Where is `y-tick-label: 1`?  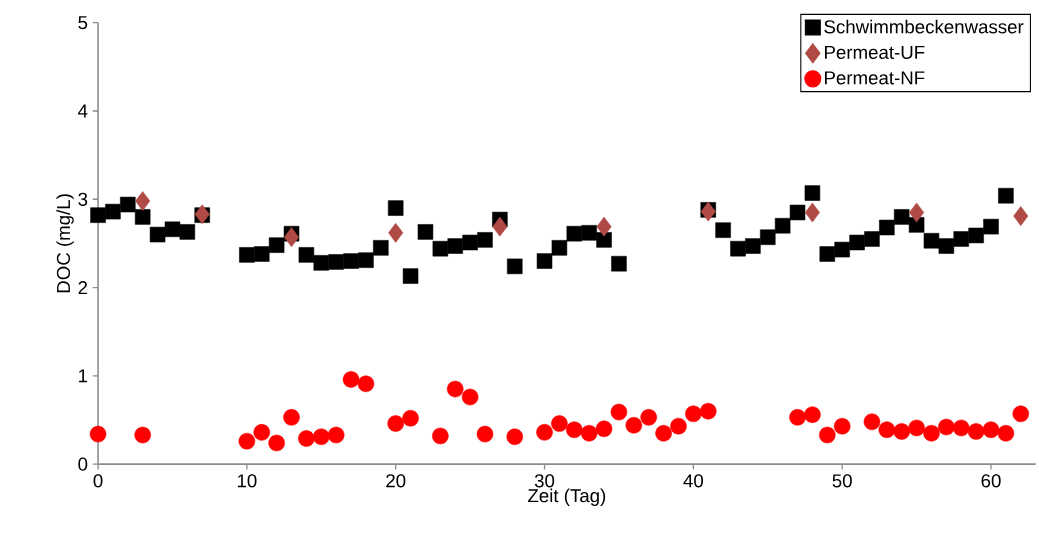
y-tick-label: 1 is located at coordinates (83, 376).